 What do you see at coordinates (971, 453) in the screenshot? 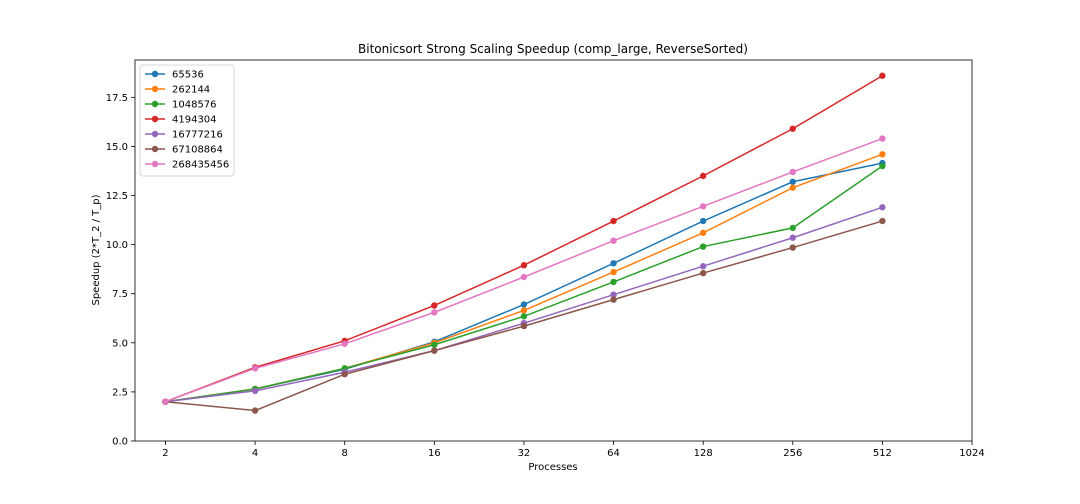
I see `x-tick-label: 1024` at bounding box center [971, 453].